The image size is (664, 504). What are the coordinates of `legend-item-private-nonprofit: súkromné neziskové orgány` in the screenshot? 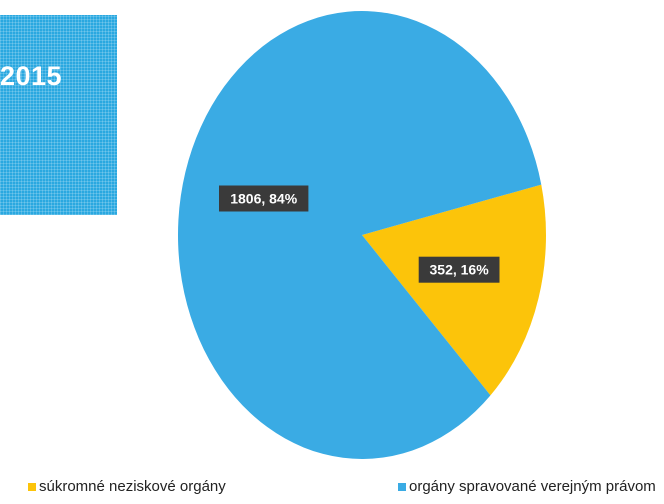 It's located at (127, 486).